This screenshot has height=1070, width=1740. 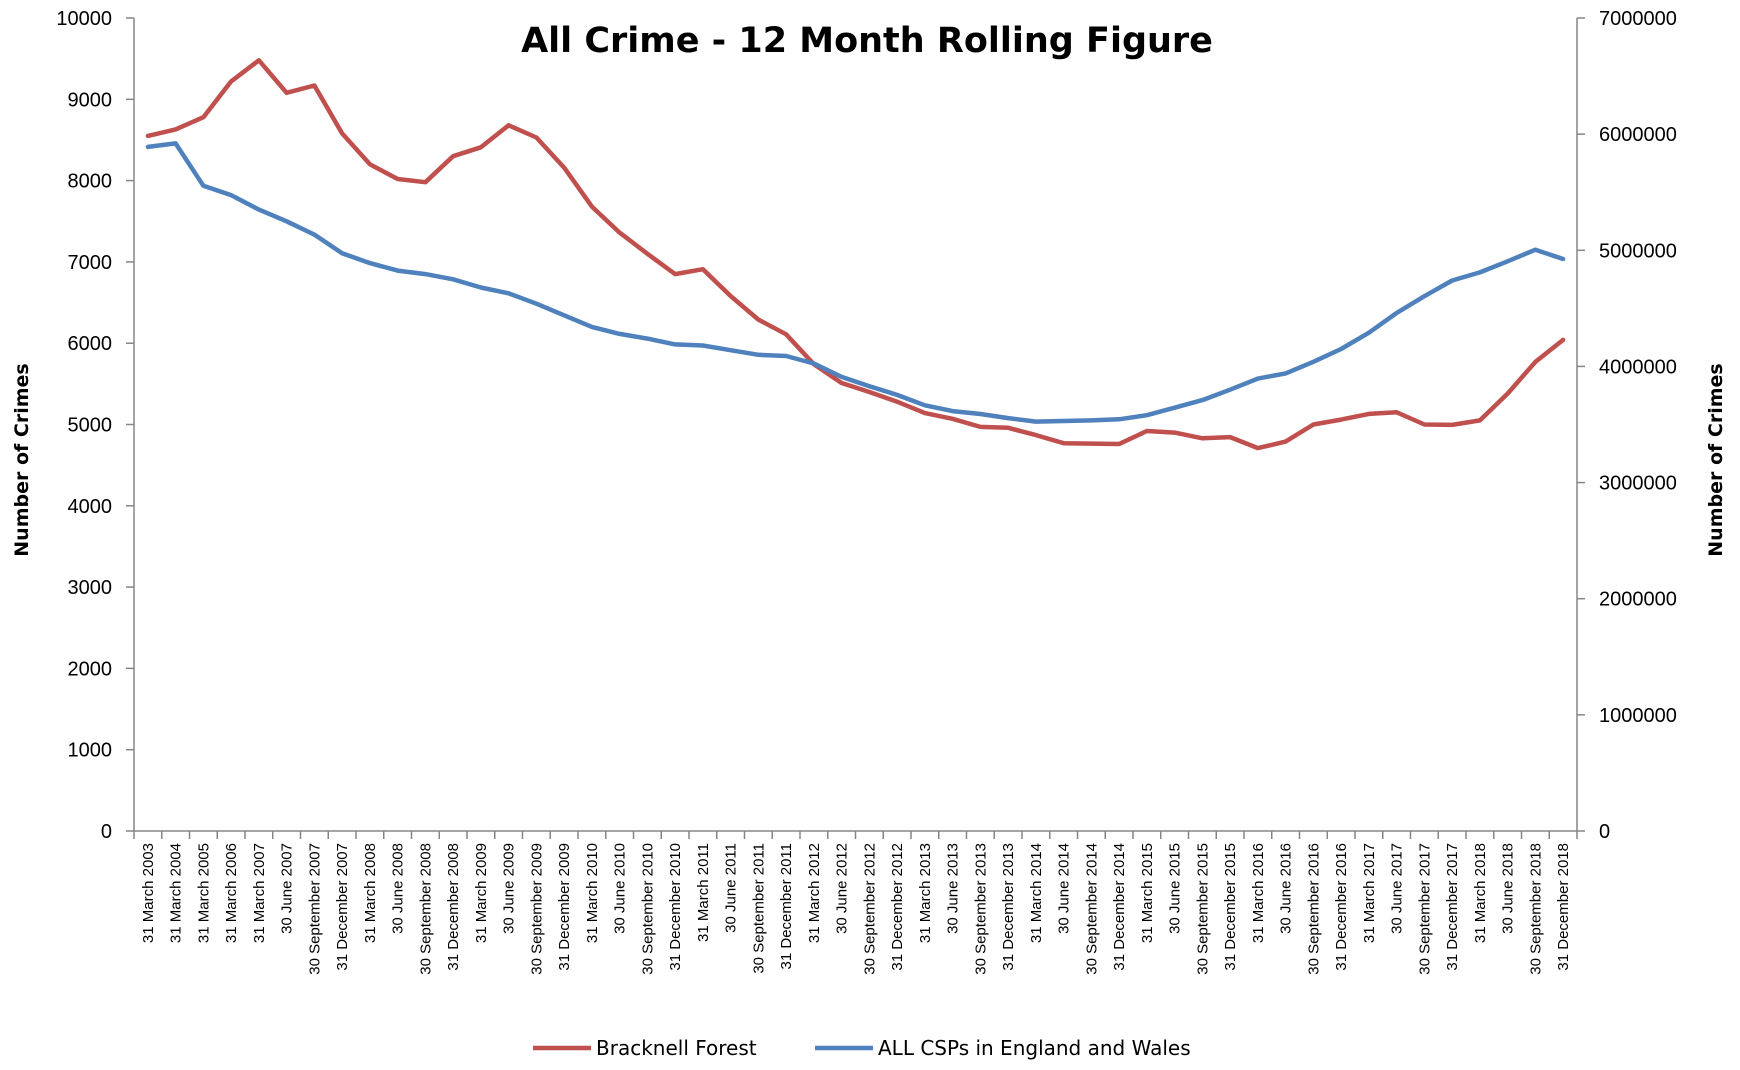 I want to click on left-y-tick-label: 7000, so click(x=90, y=263).